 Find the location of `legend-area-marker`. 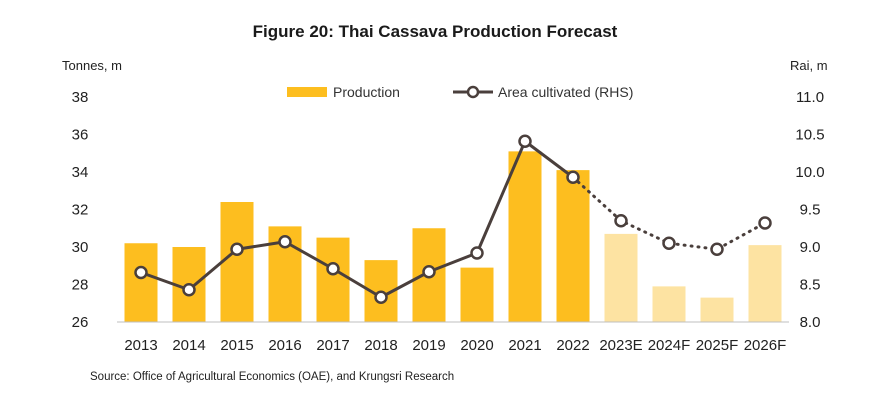

legend-area-marker is located at coordinates (473, 92).